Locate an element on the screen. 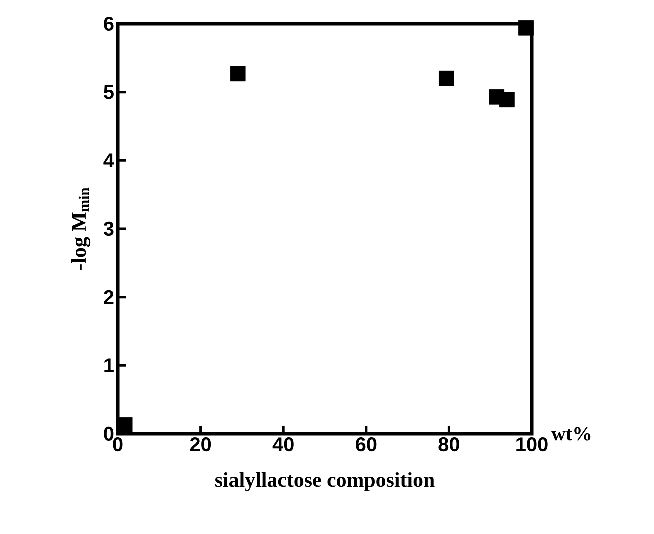 Image resolution: width=654 pixels, height=534 pixels. x-tick-label: 100 is located at coordinates (532, 445).